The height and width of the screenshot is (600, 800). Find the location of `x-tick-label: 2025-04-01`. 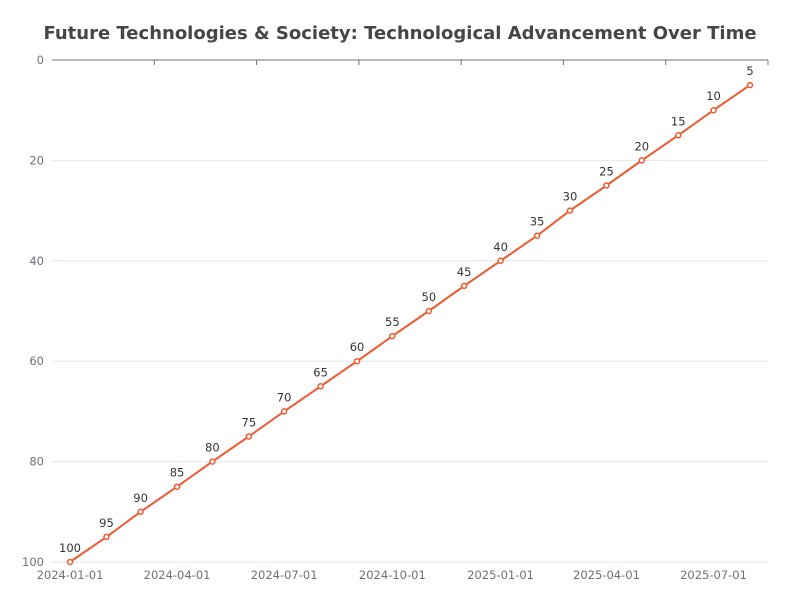

x-tick-label: 2025-04-01 is located at coordinates (606, 575).